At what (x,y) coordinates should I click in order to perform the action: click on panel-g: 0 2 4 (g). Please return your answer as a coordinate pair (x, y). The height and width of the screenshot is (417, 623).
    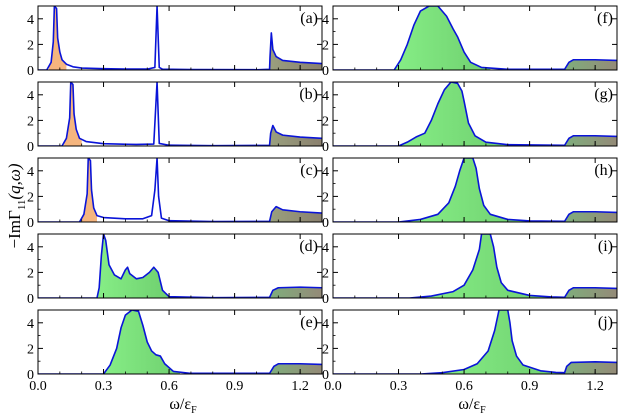
    Looking at the image, I should click on (470, 118).